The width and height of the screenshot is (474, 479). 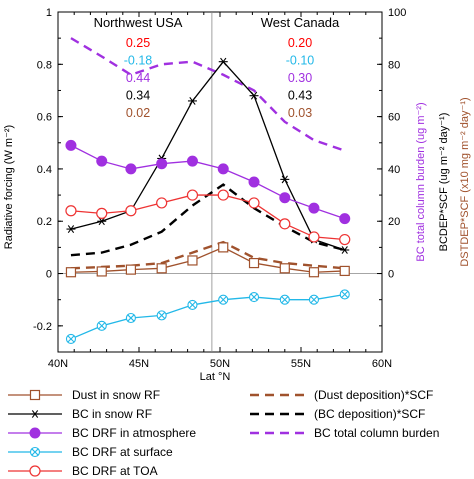 What do you see at coordinates (394, 65) in the screenshot?
I see `y2-tick-label: 80` at bounding box center [394, 65].